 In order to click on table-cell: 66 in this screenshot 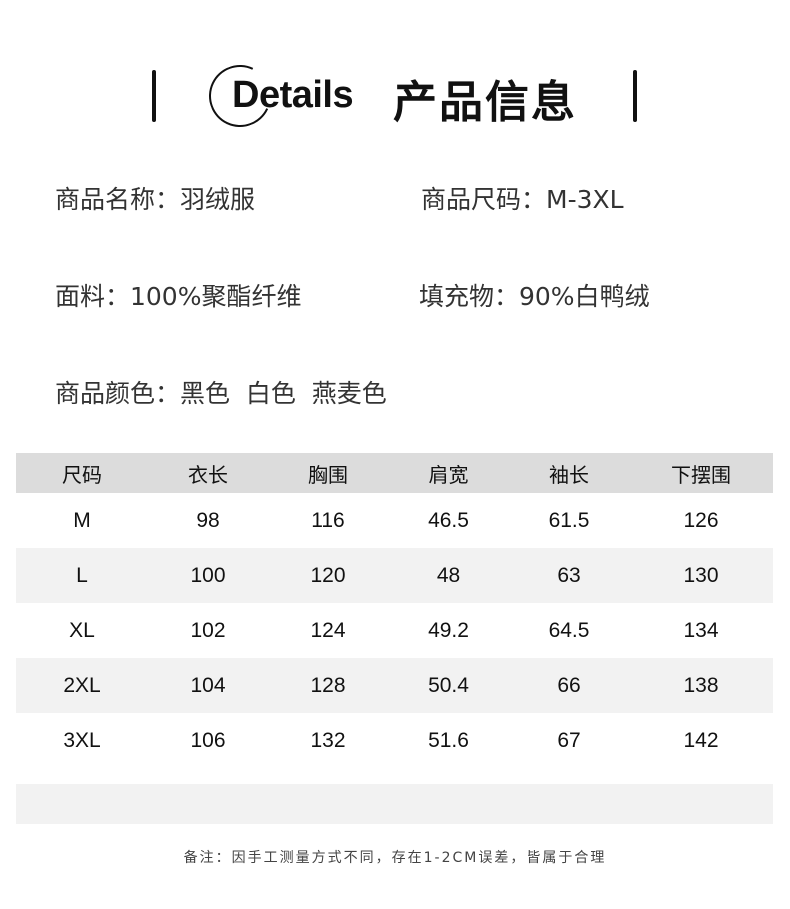, I will do `click(569, 685)`.